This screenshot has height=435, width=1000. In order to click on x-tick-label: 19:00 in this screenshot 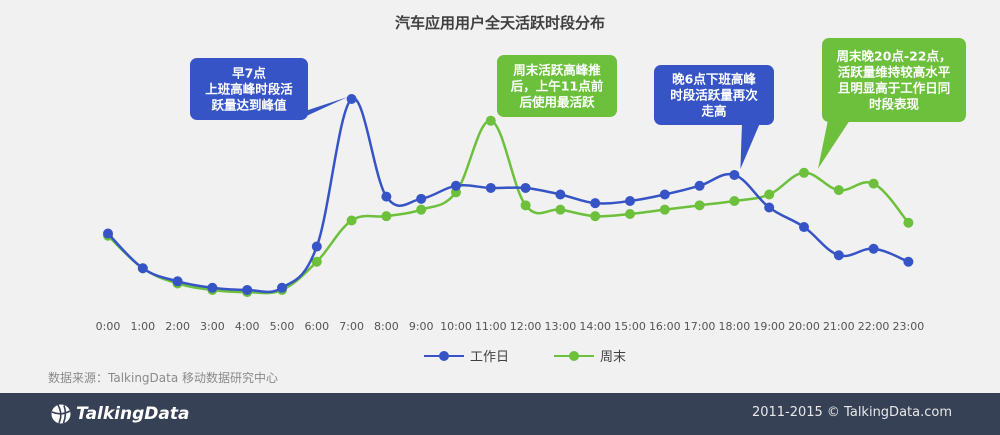, I will do `click(769, 326)`.